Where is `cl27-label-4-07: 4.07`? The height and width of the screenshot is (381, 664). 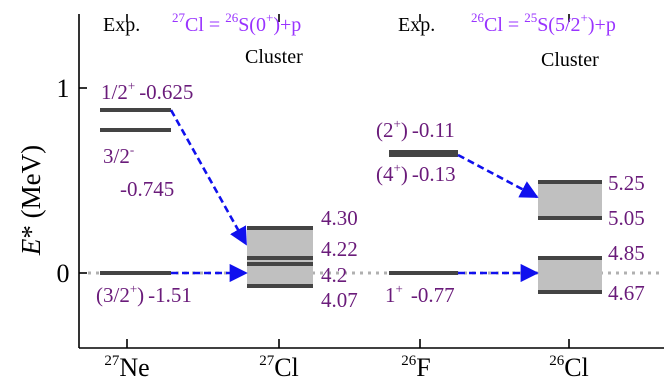 cl27-label-4-07: 4.07 is located at coordinates (339, 300).